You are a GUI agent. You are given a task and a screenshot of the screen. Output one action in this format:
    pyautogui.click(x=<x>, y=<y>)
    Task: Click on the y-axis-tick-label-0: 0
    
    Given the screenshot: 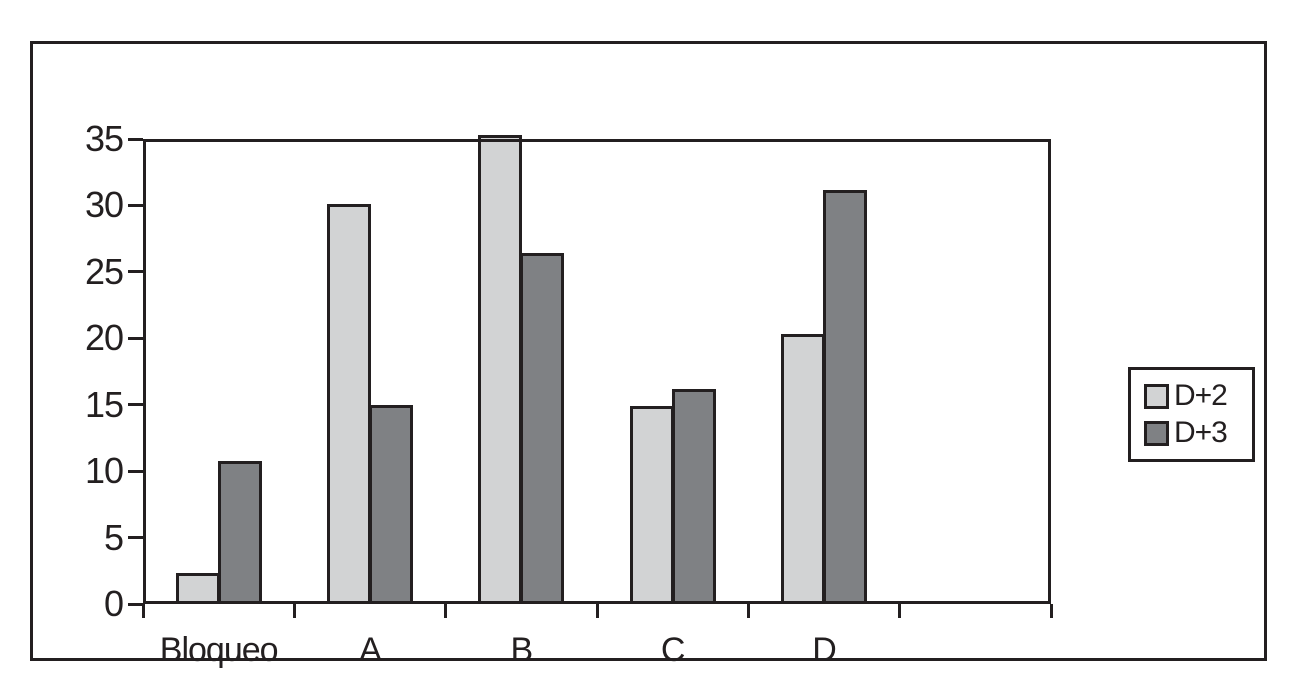 What is the action you would take?
    pyautogui.click(x=113, y=603)
    